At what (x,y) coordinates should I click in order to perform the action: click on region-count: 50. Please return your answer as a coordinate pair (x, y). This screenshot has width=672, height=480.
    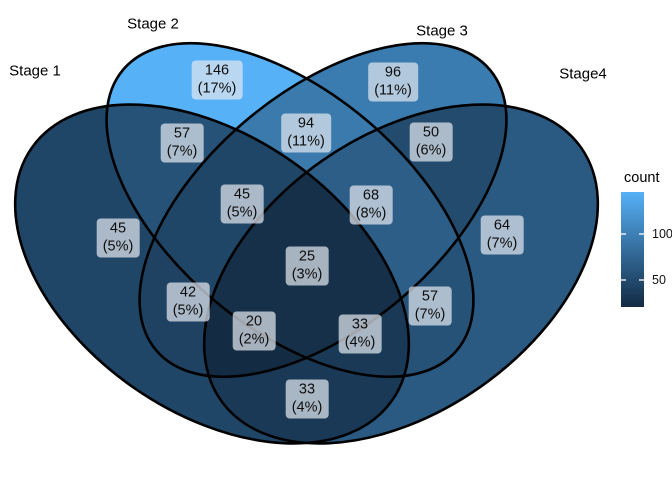
    Looking at the image, I should click on (431, 132).